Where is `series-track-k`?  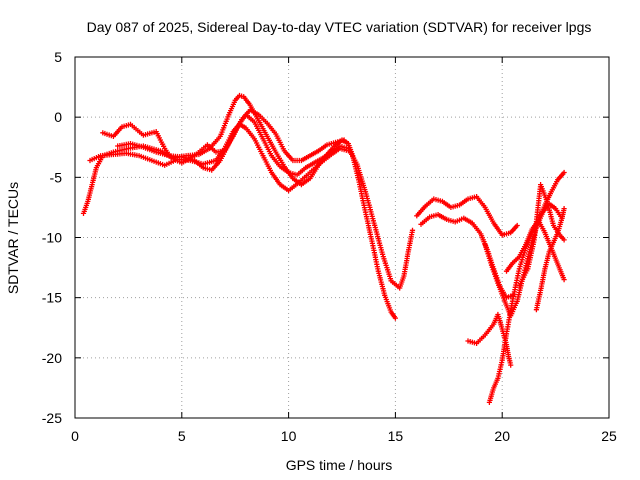
series-track-k is located at coordinates (541, 235).